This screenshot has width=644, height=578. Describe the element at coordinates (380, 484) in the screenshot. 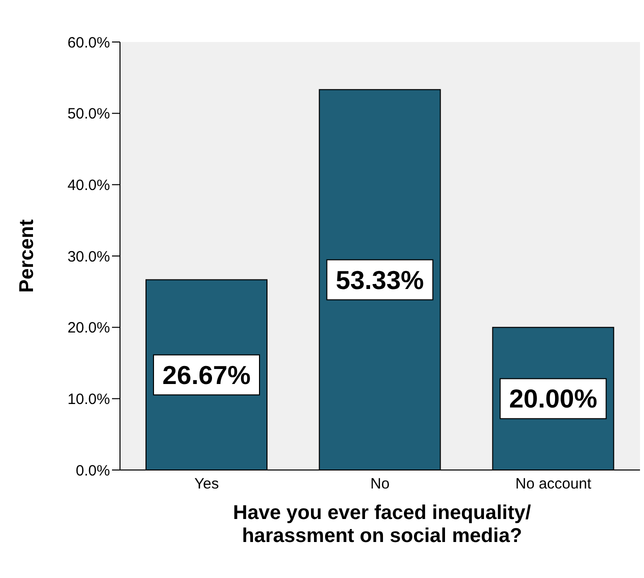

I see `x-tick-label: No` at that location.